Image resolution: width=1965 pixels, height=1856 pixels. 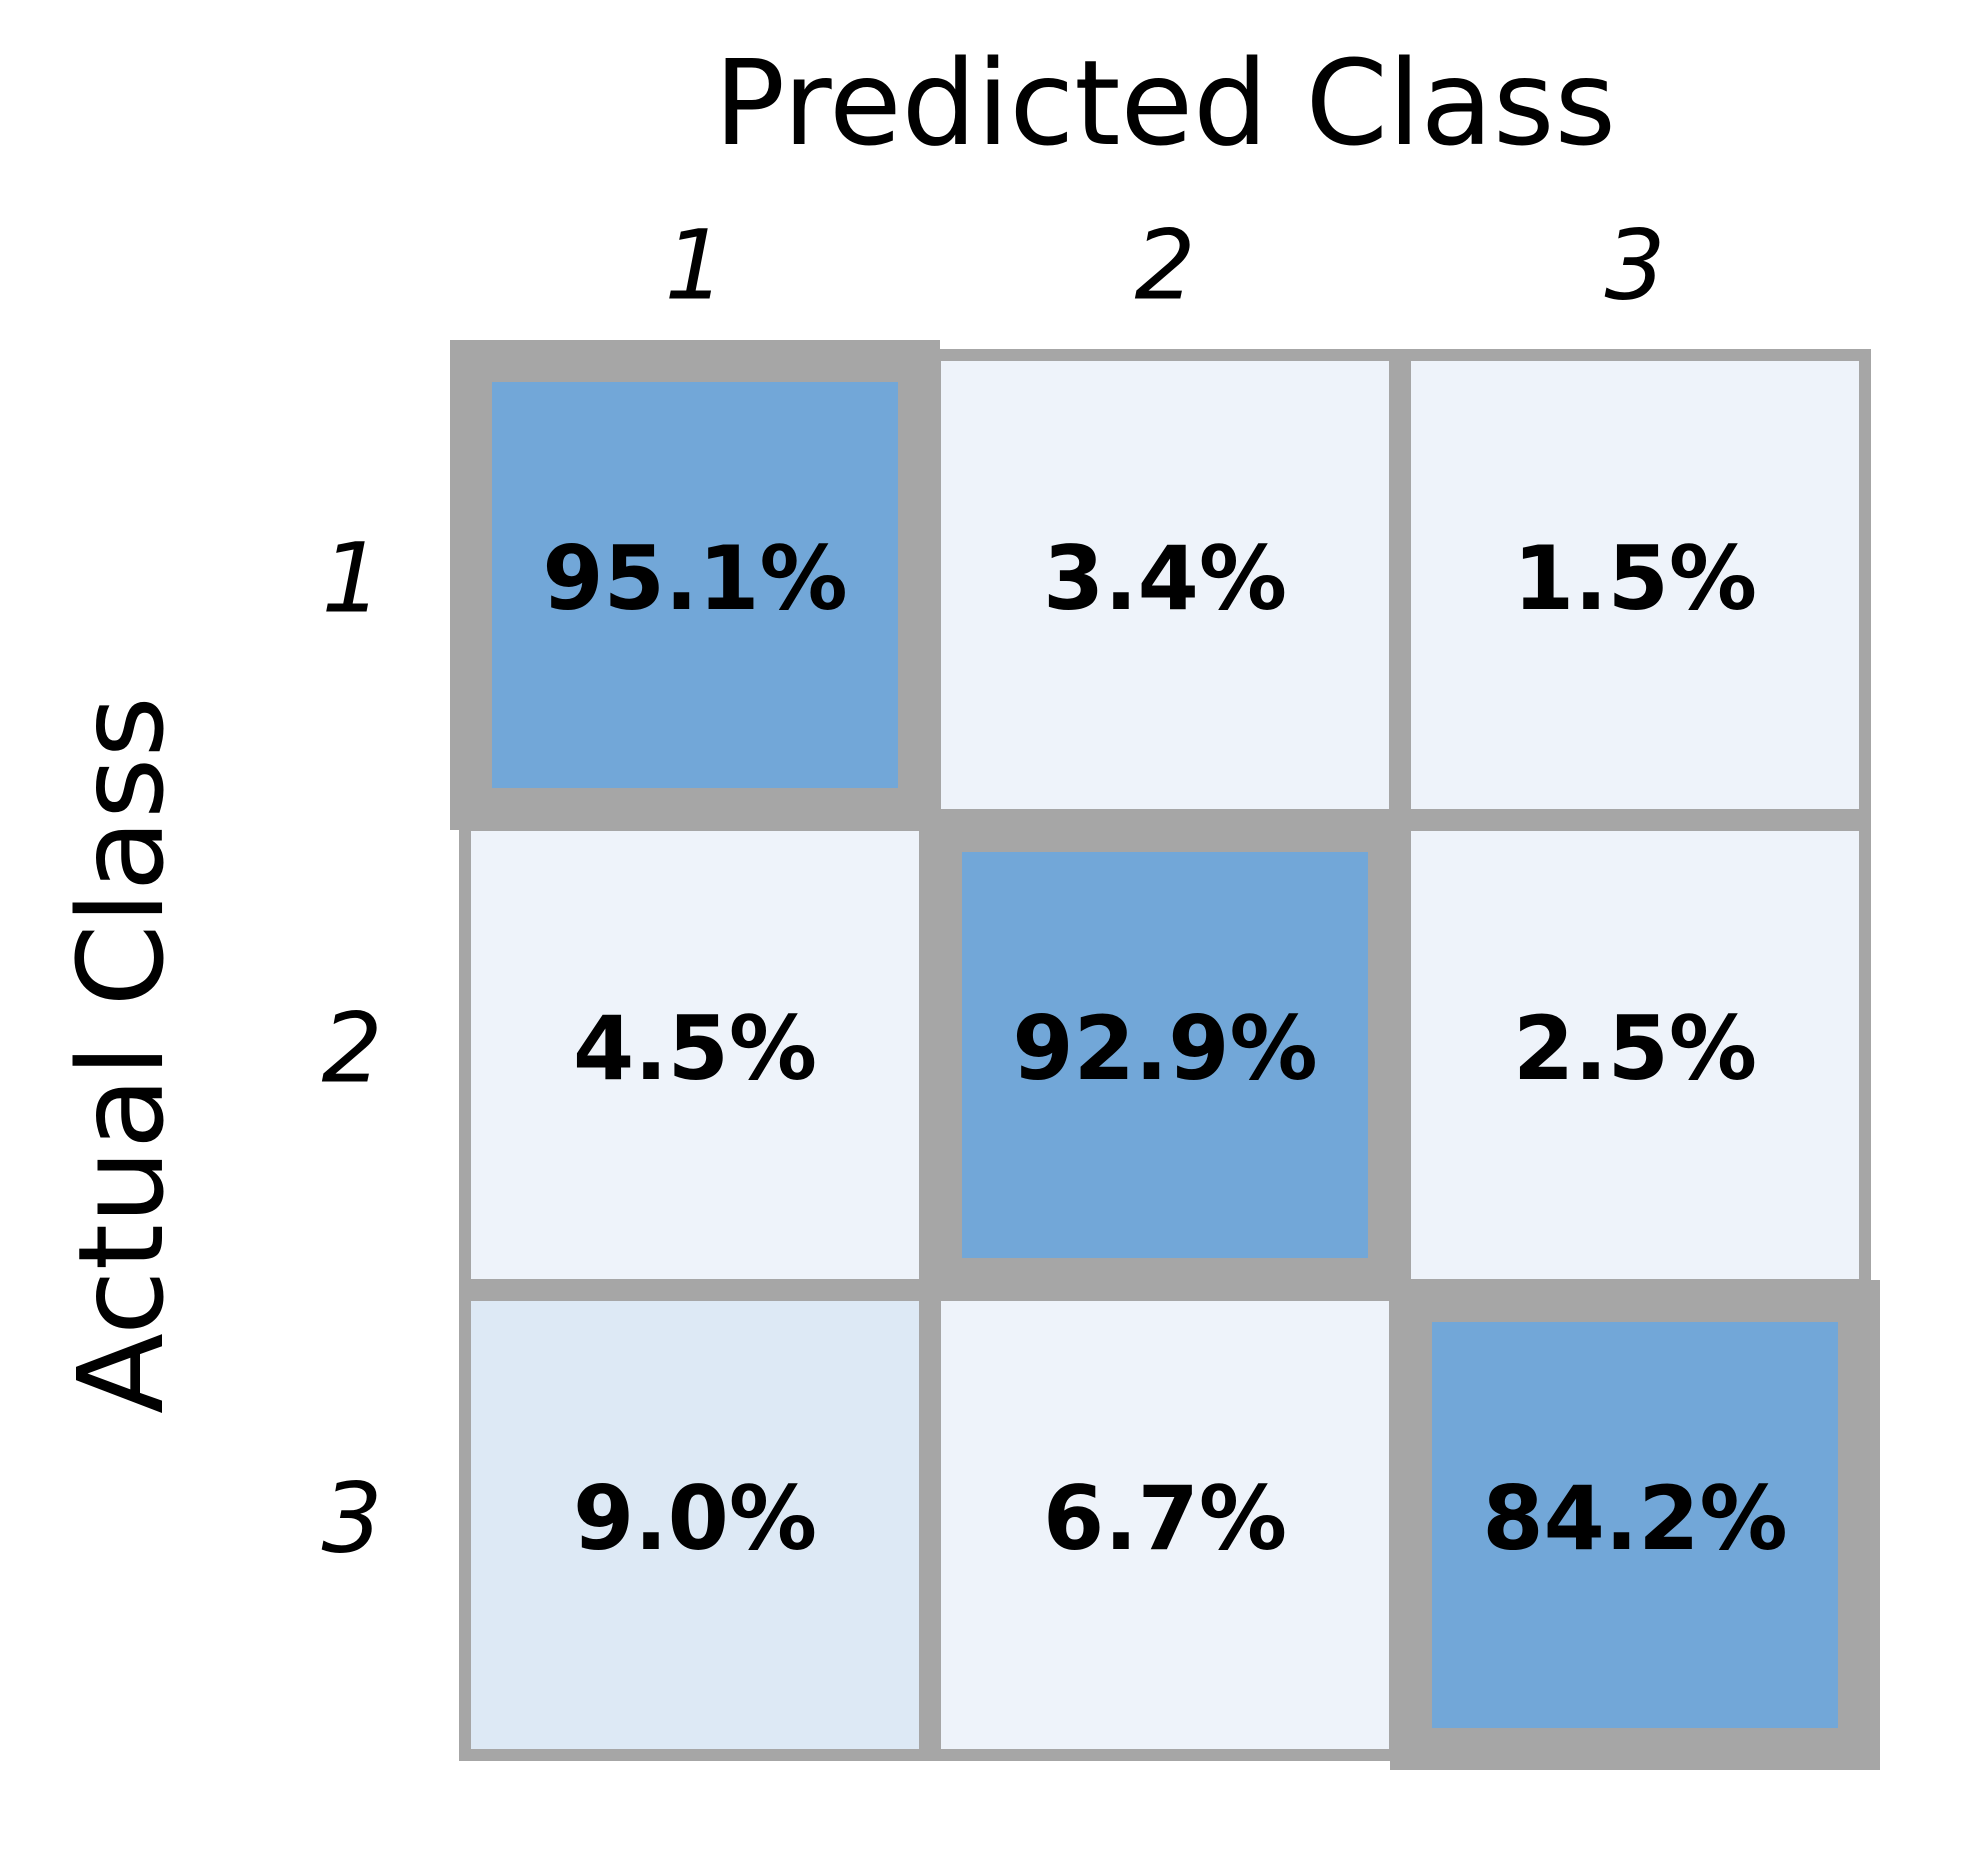 What do you see at coordinates (694, 578) in the screenshot?
I see `cell-label: 95.1%` at bounding box center [694, 578].